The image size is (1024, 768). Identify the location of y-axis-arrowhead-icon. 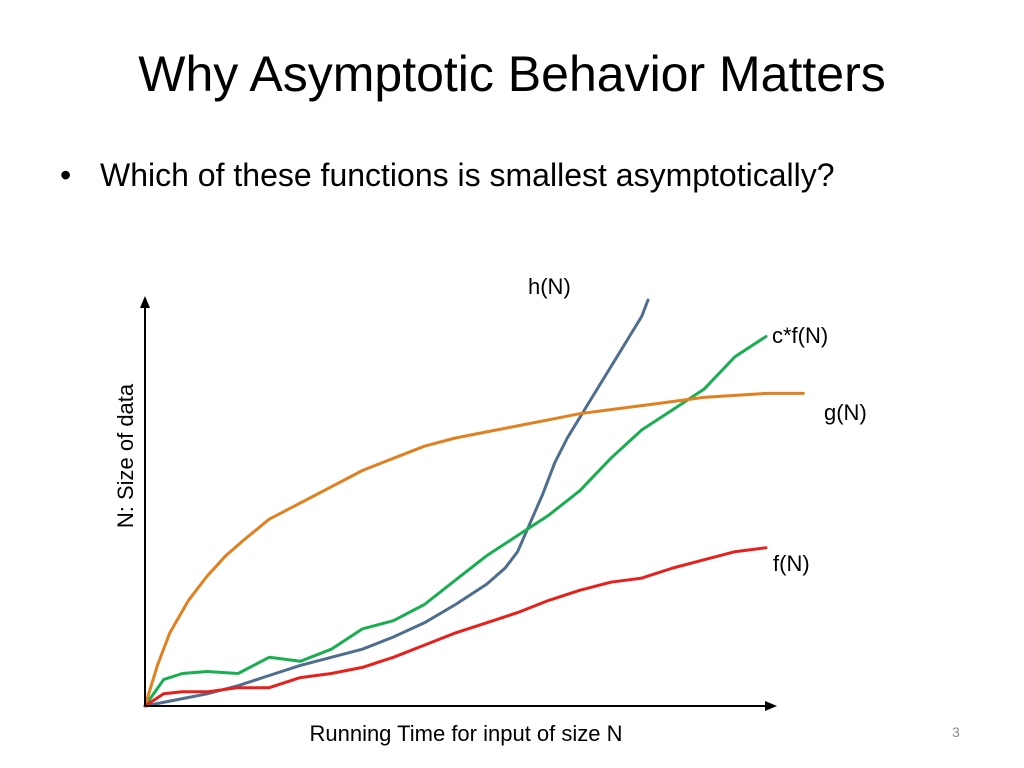
(145, 302).